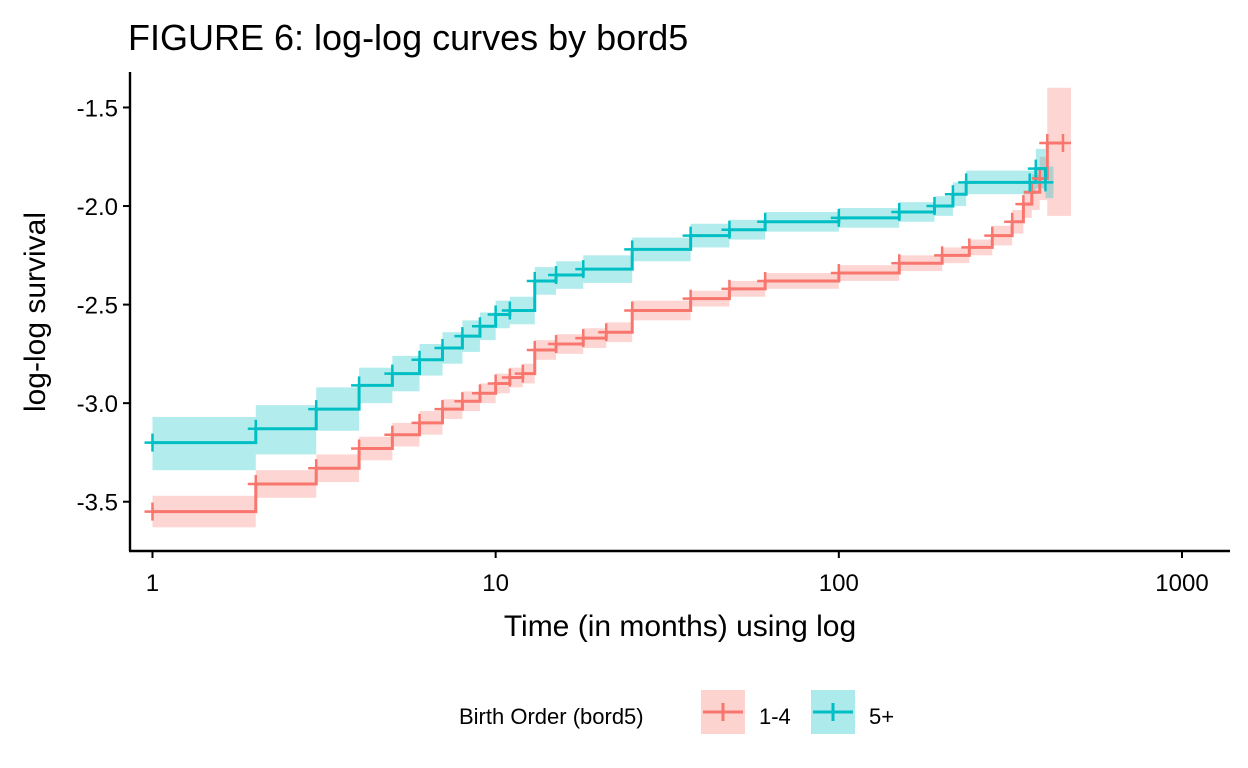 This screenshot has width=1248, height=768. What do you see at coordinates (852, 712) in the screenshot?
I see `legend-key-5plus: 5+` at bounding box center [852, 712].